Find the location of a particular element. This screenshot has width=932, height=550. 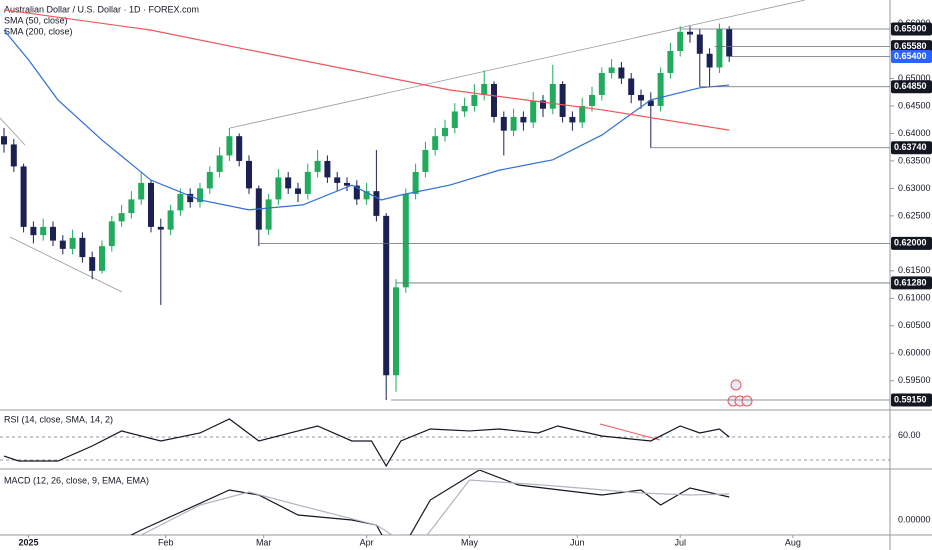

pane-title: MACD (12, 26, close, 9, EMA, EMA) is located at coordinates (76, 480).